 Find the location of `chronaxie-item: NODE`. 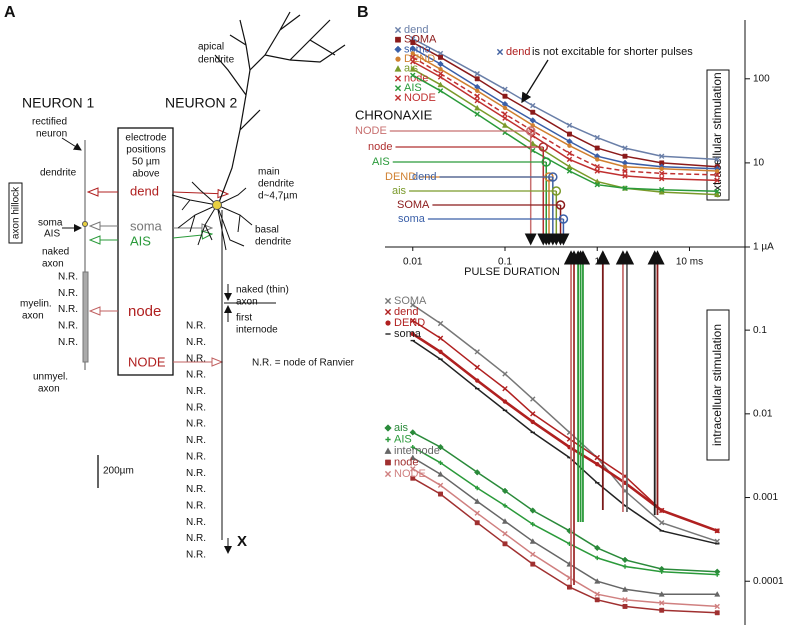

chronaxie-item: NODE is located at coordinates (371, 131).